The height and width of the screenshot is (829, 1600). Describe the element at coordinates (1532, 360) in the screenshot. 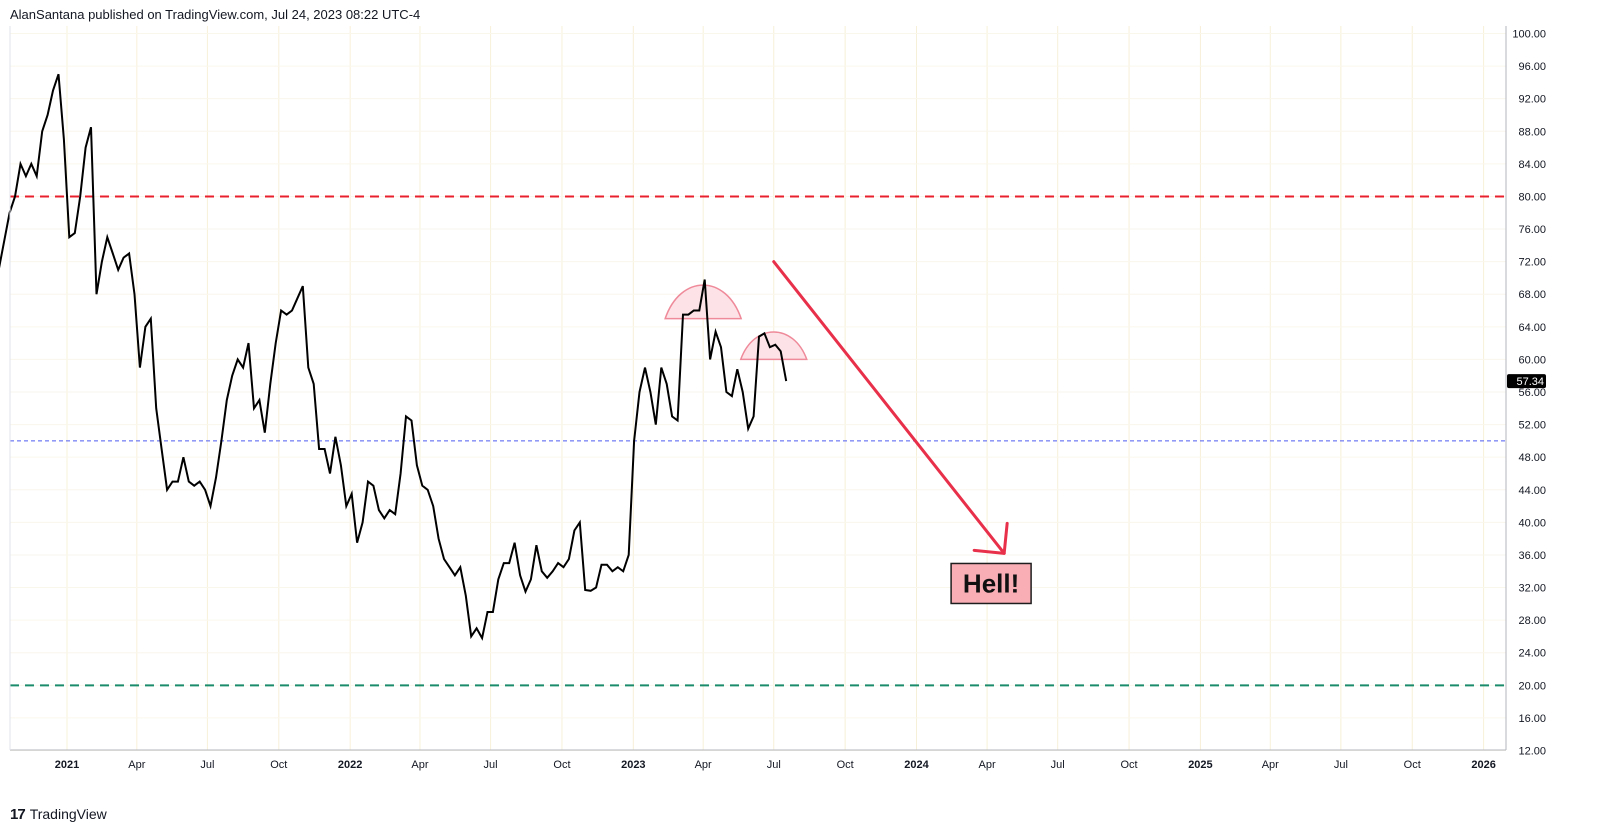

I see `y-tick-label: 60.00` at that location.